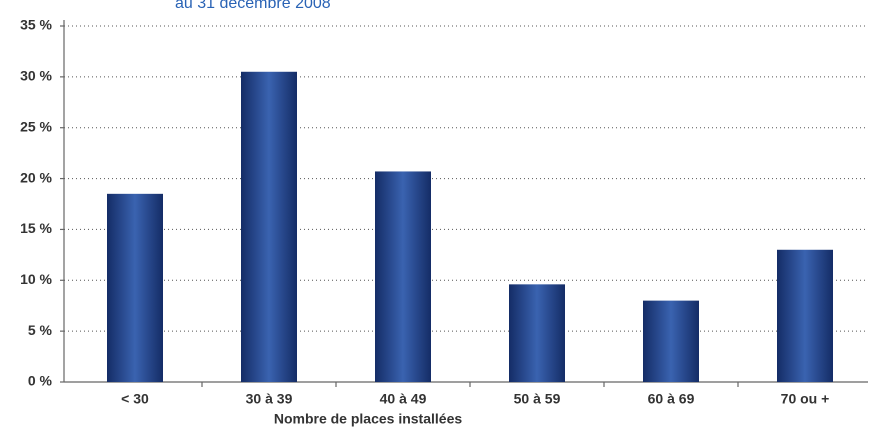 This screenshot has height=430, width=875. I want to click on x-tick-label: 70 ou +, so click(805, 399).